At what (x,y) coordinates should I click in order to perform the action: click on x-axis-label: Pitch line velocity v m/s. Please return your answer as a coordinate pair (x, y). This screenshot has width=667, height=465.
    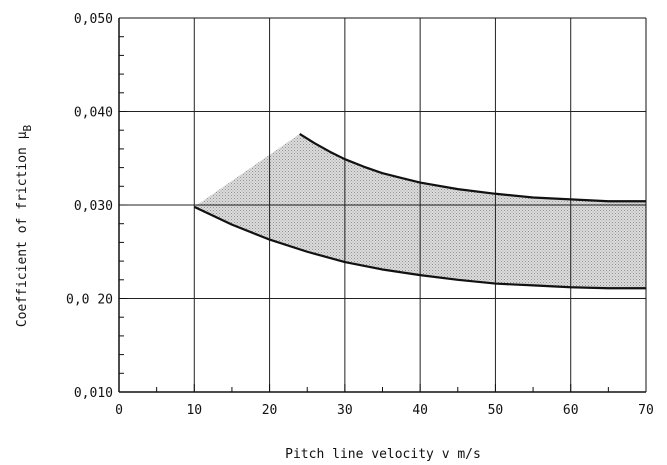
    Looking at the image, I should click on (383, 454).